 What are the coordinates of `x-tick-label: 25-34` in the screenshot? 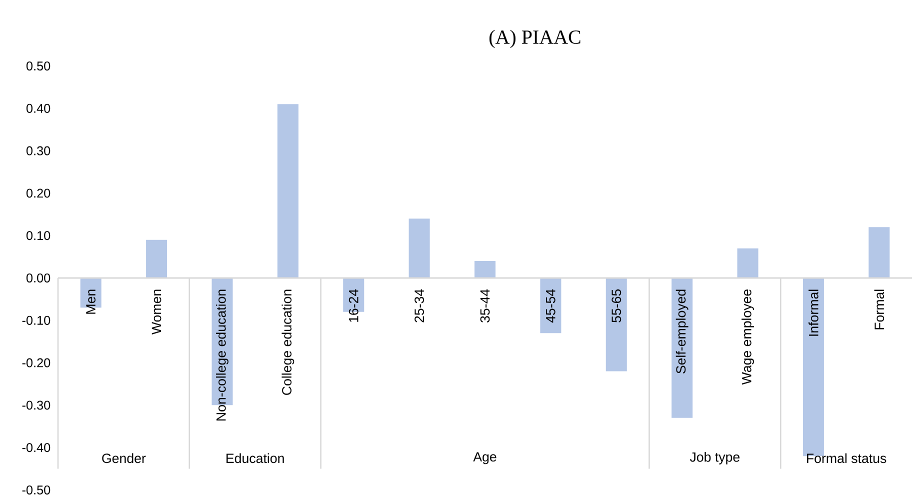 It's located at (419, 305).